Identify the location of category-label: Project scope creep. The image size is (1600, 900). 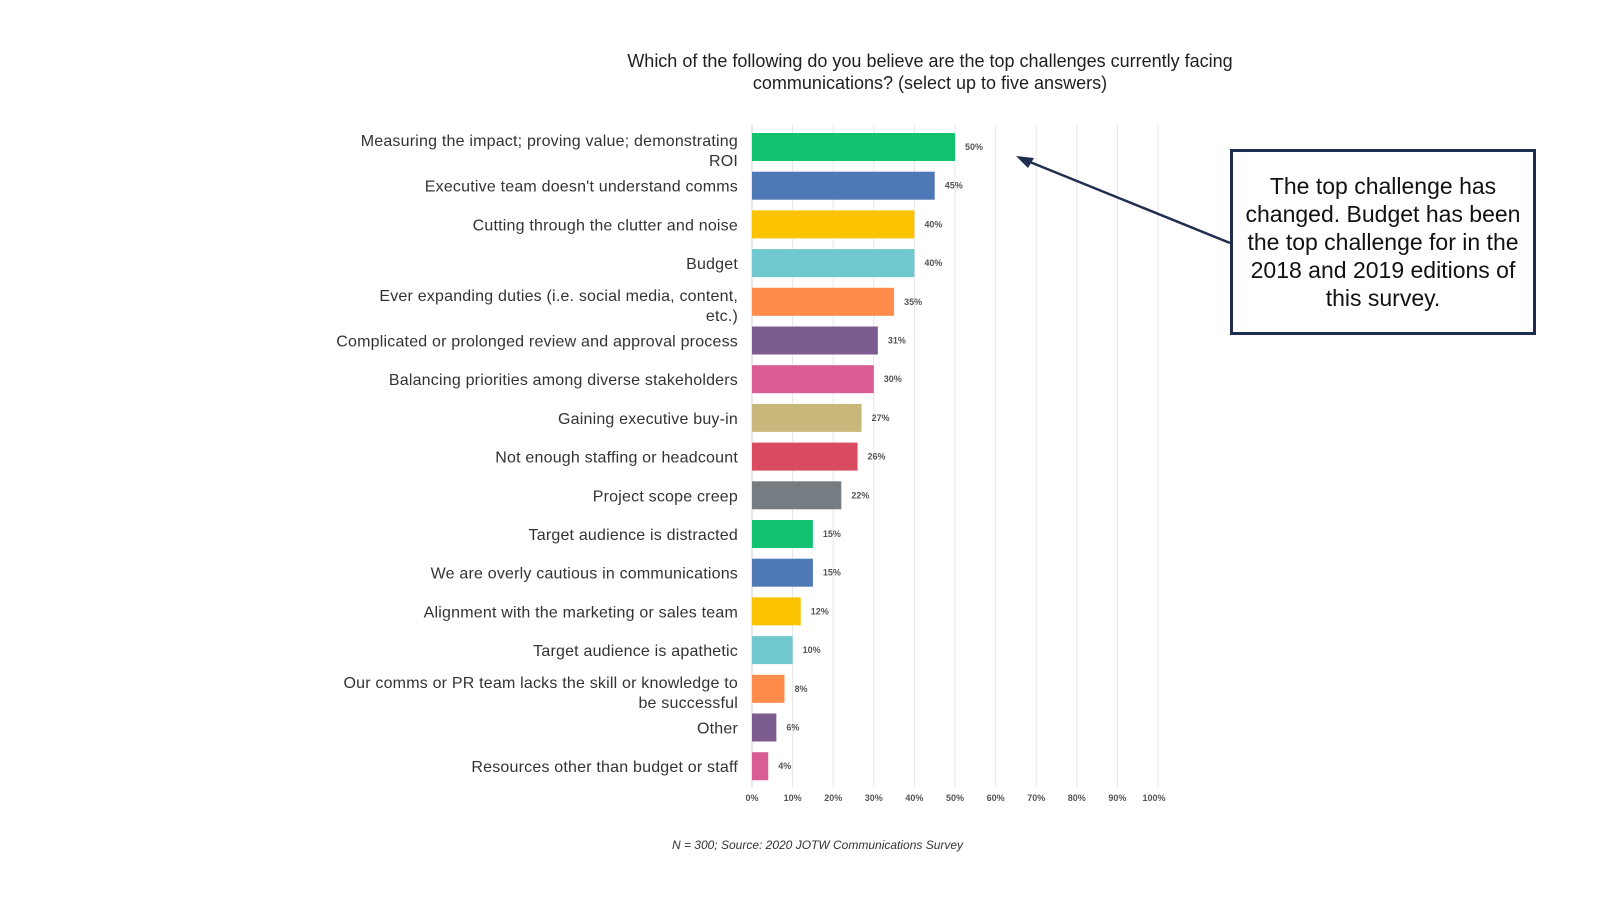
(665, 496).